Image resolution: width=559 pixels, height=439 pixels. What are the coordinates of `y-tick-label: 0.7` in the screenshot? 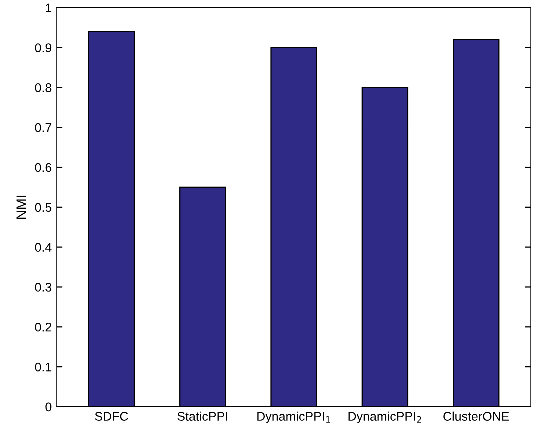 It's located at (43, 127).